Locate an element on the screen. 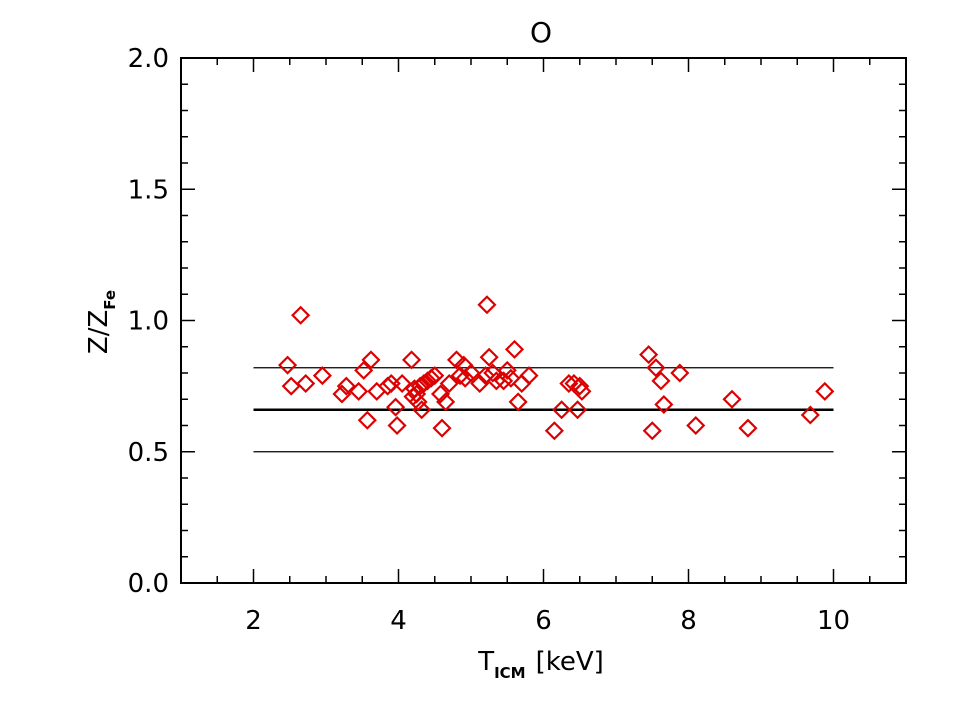 The height and width of the screenshot is (704, 960). data-points is located at coordinates (556, 368).